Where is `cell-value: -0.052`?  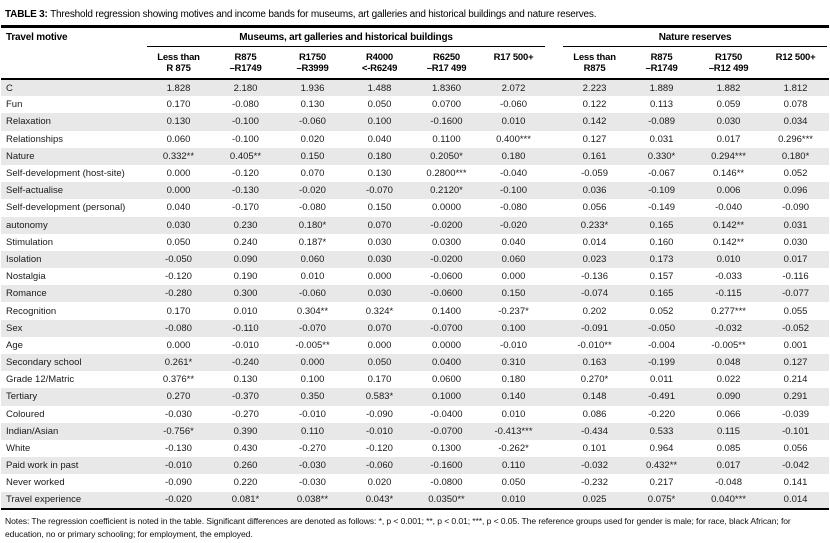
cell-value: -0.052 is located at coordinates (796, 328).